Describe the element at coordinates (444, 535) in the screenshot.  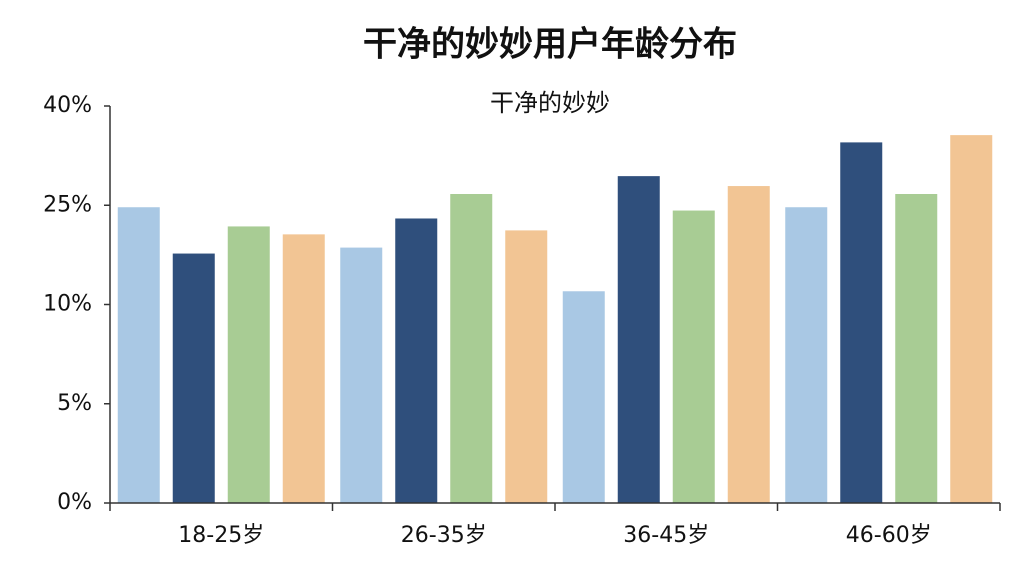
I see `x-tick-label: 26-35岁` at that location.